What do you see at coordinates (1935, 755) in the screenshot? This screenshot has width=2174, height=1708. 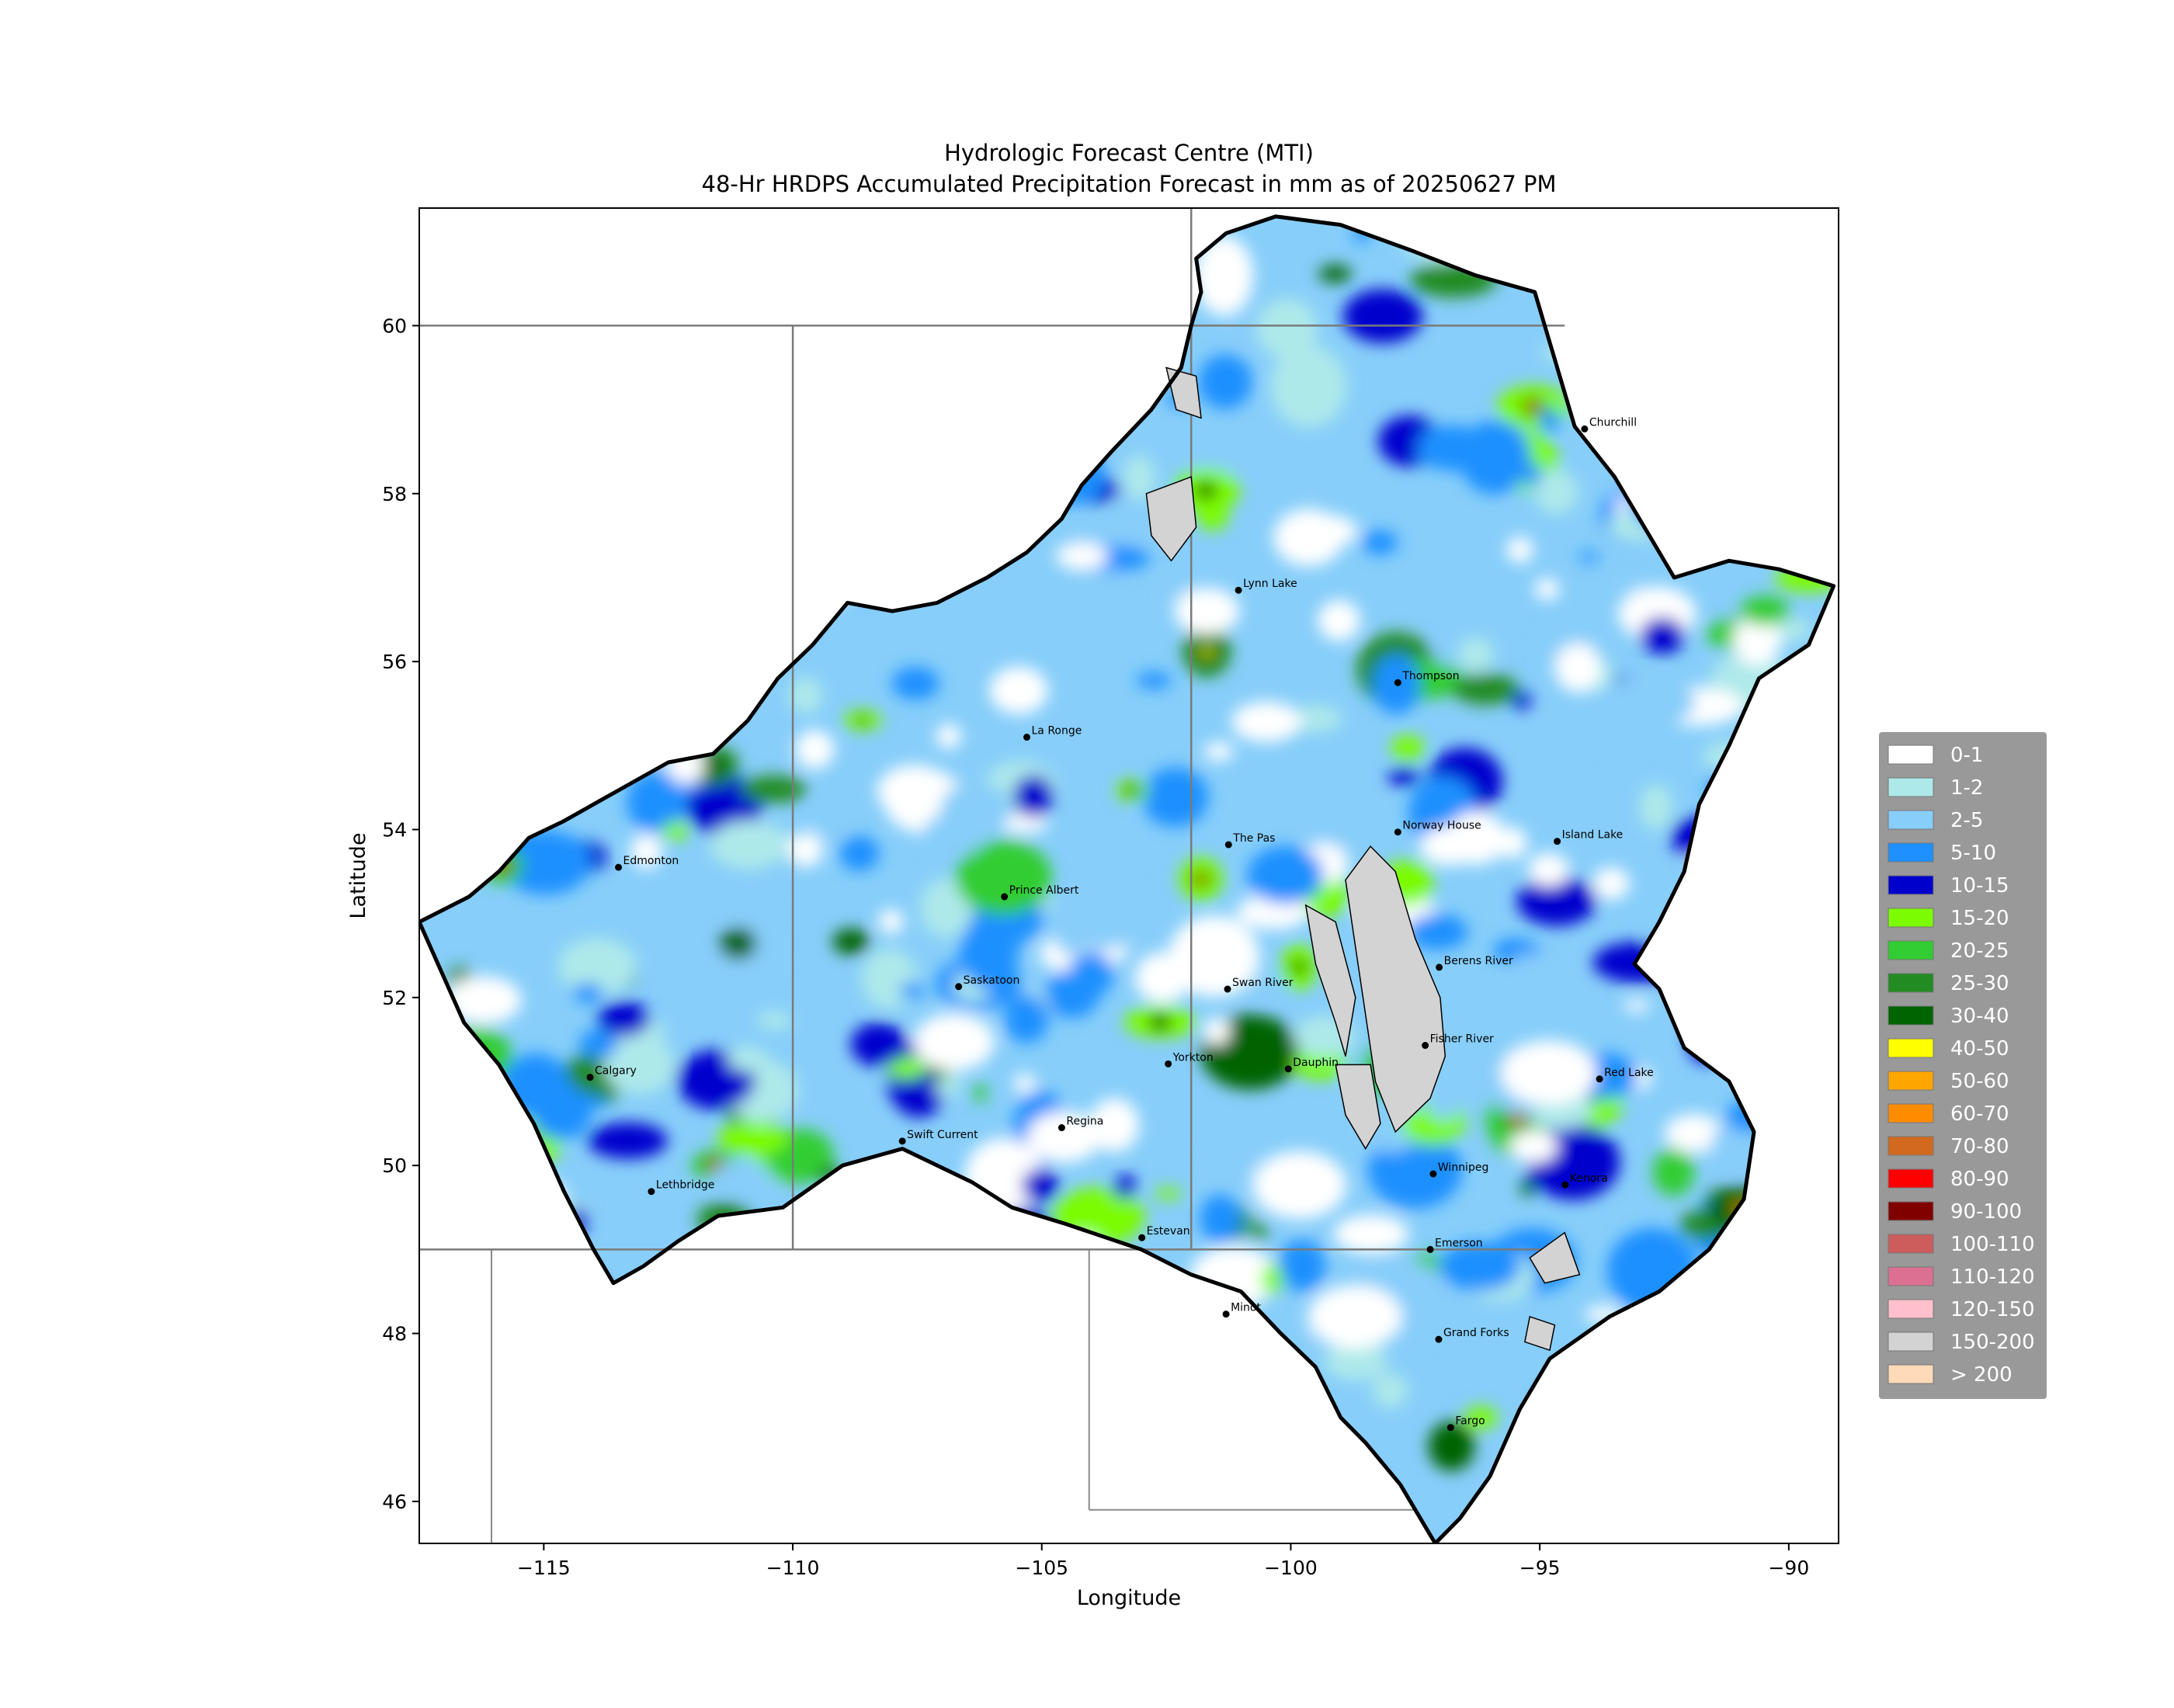 I see `legend-item: 0-1` at bounding box center [1935, 755].